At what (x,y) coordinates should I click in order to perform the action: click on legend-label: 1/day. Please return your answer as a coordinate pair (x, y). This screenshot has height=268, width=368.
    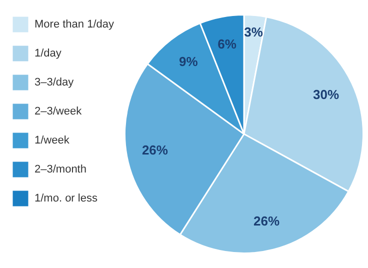
    Looking at the image, I should click on (48, 54).